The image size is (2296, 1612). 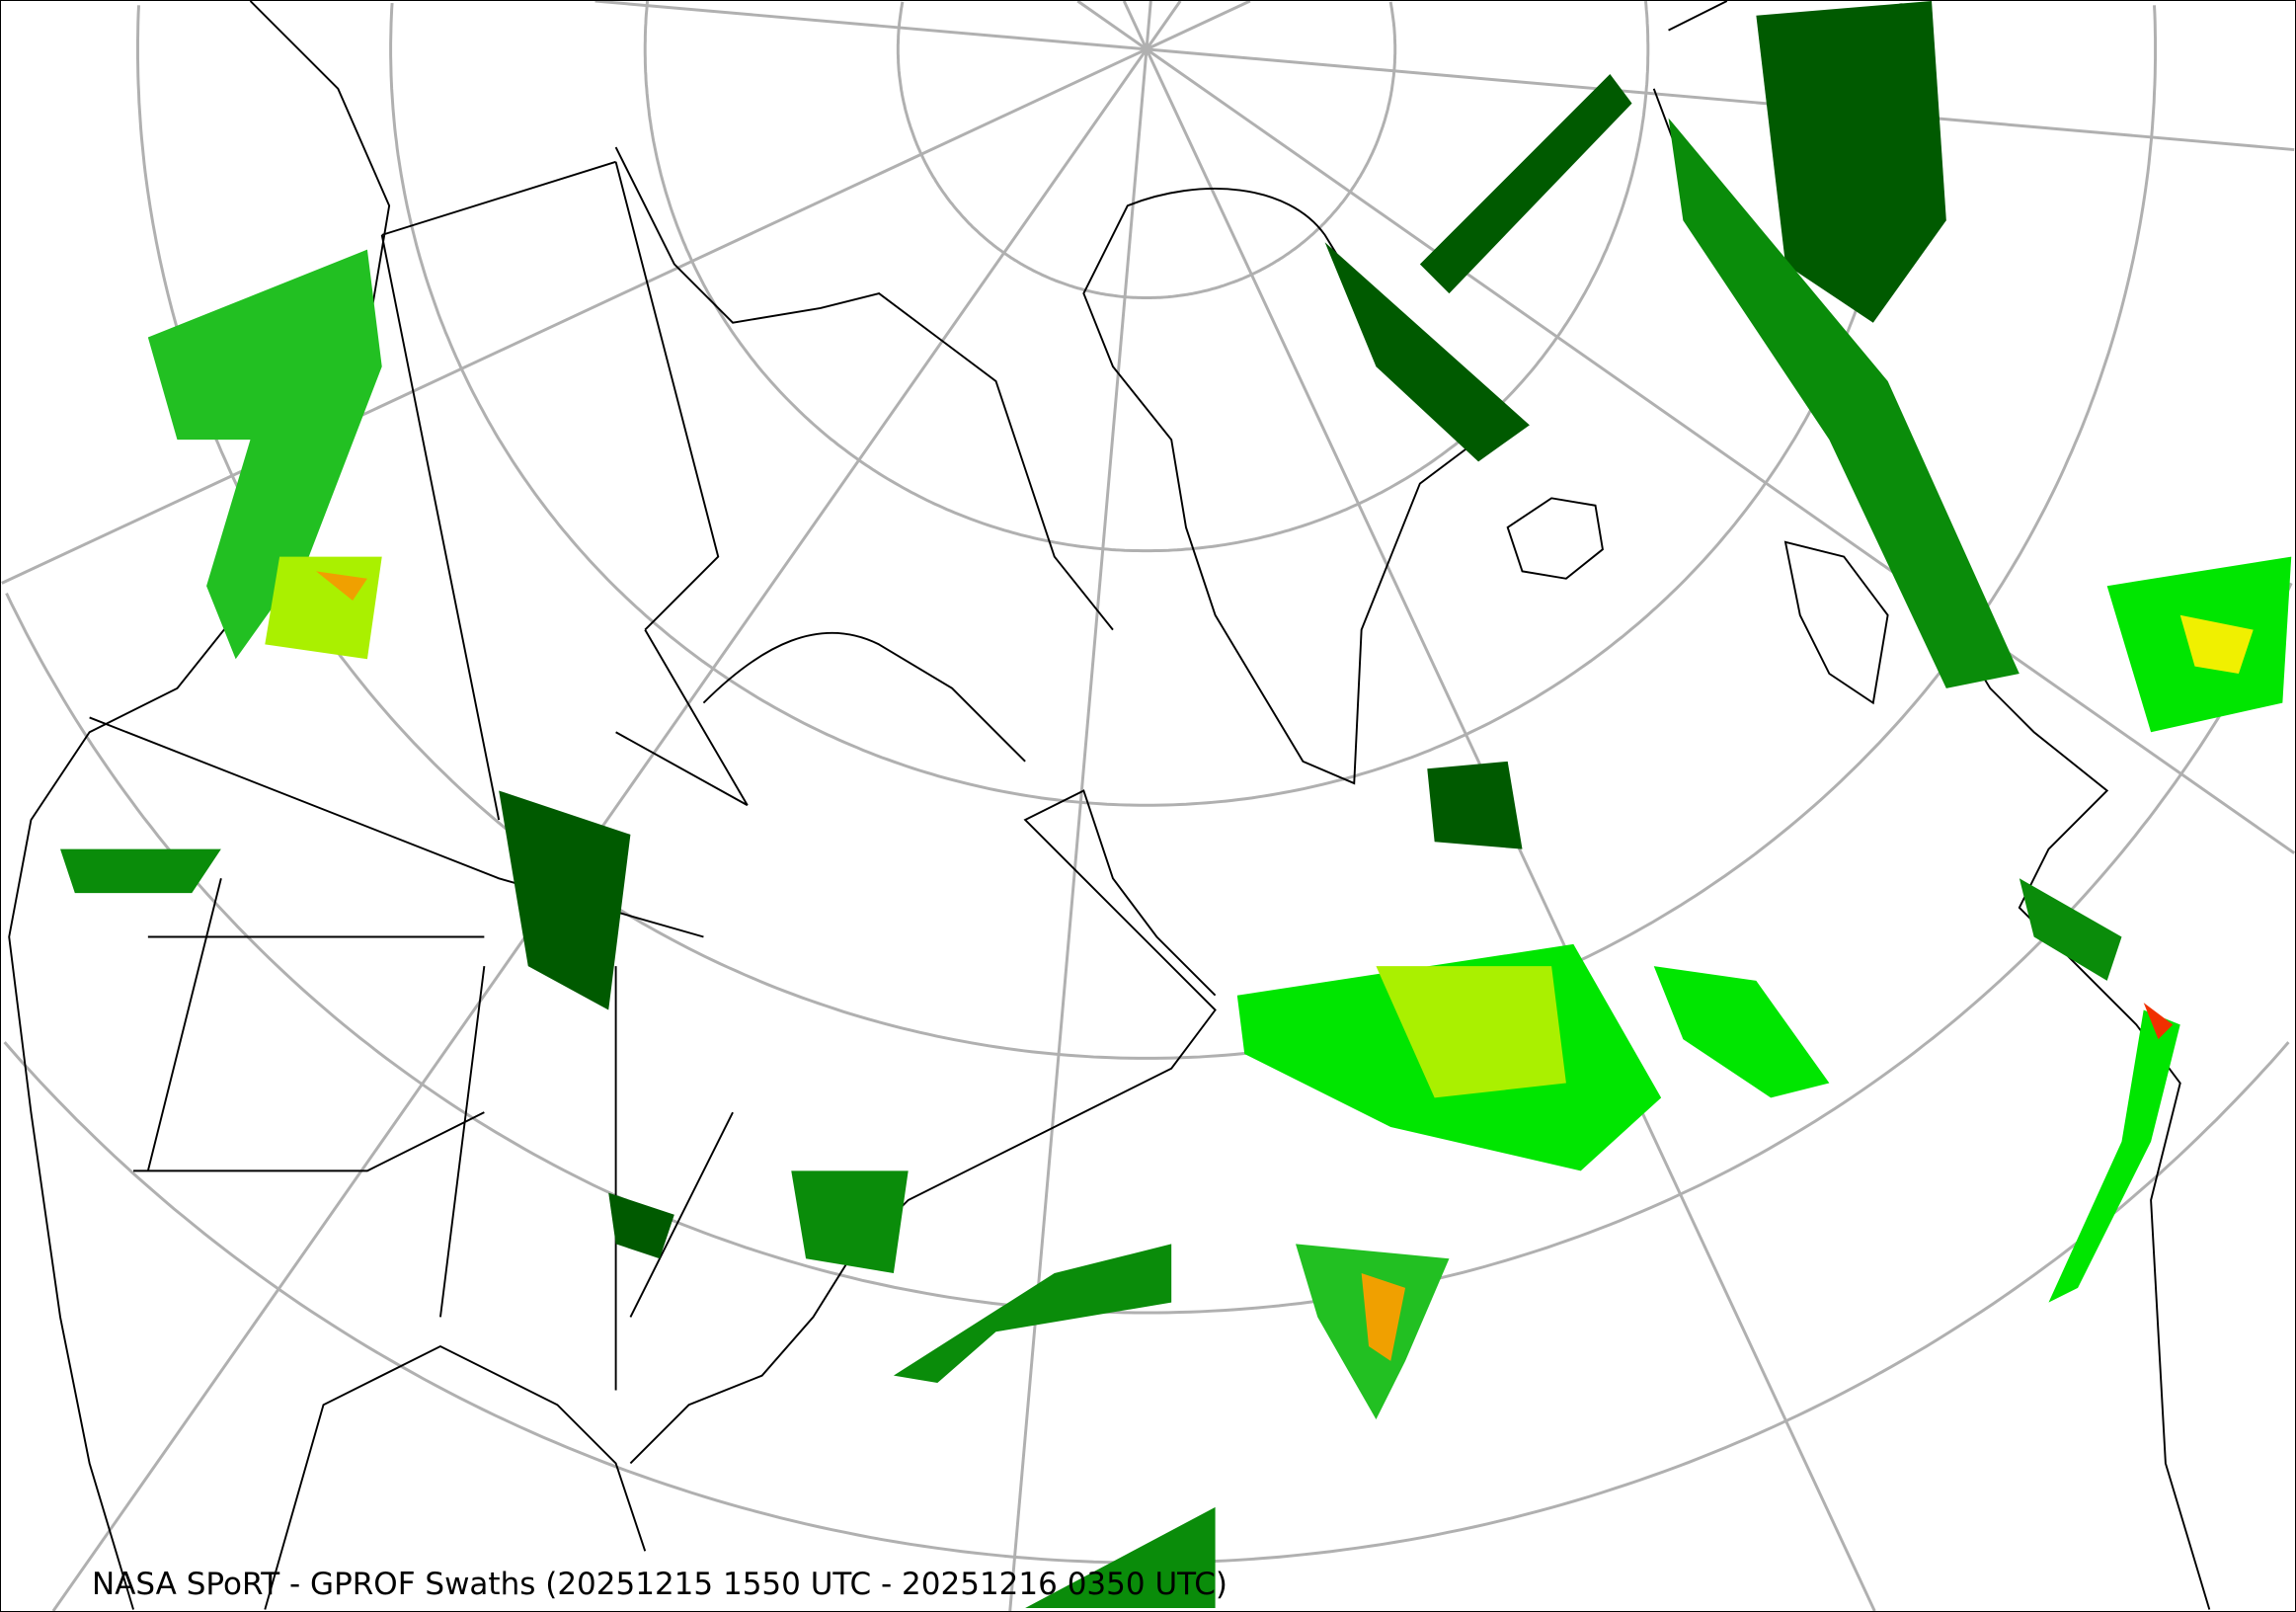 I want to click on latitude-circle, so click(x=1146, y=151).